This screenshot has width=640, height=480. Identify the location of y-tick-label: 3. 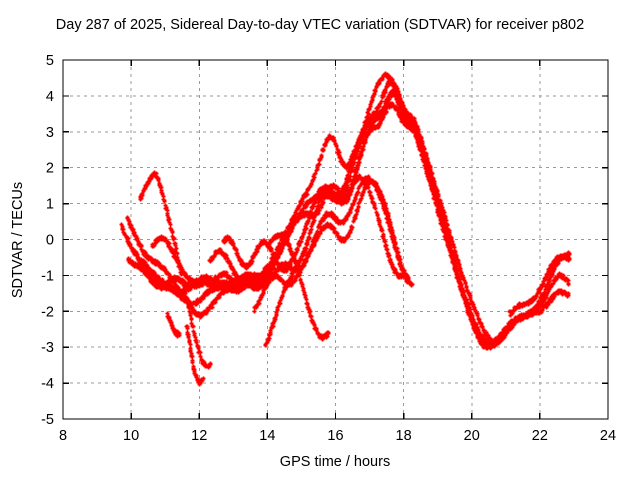
(50, 133).